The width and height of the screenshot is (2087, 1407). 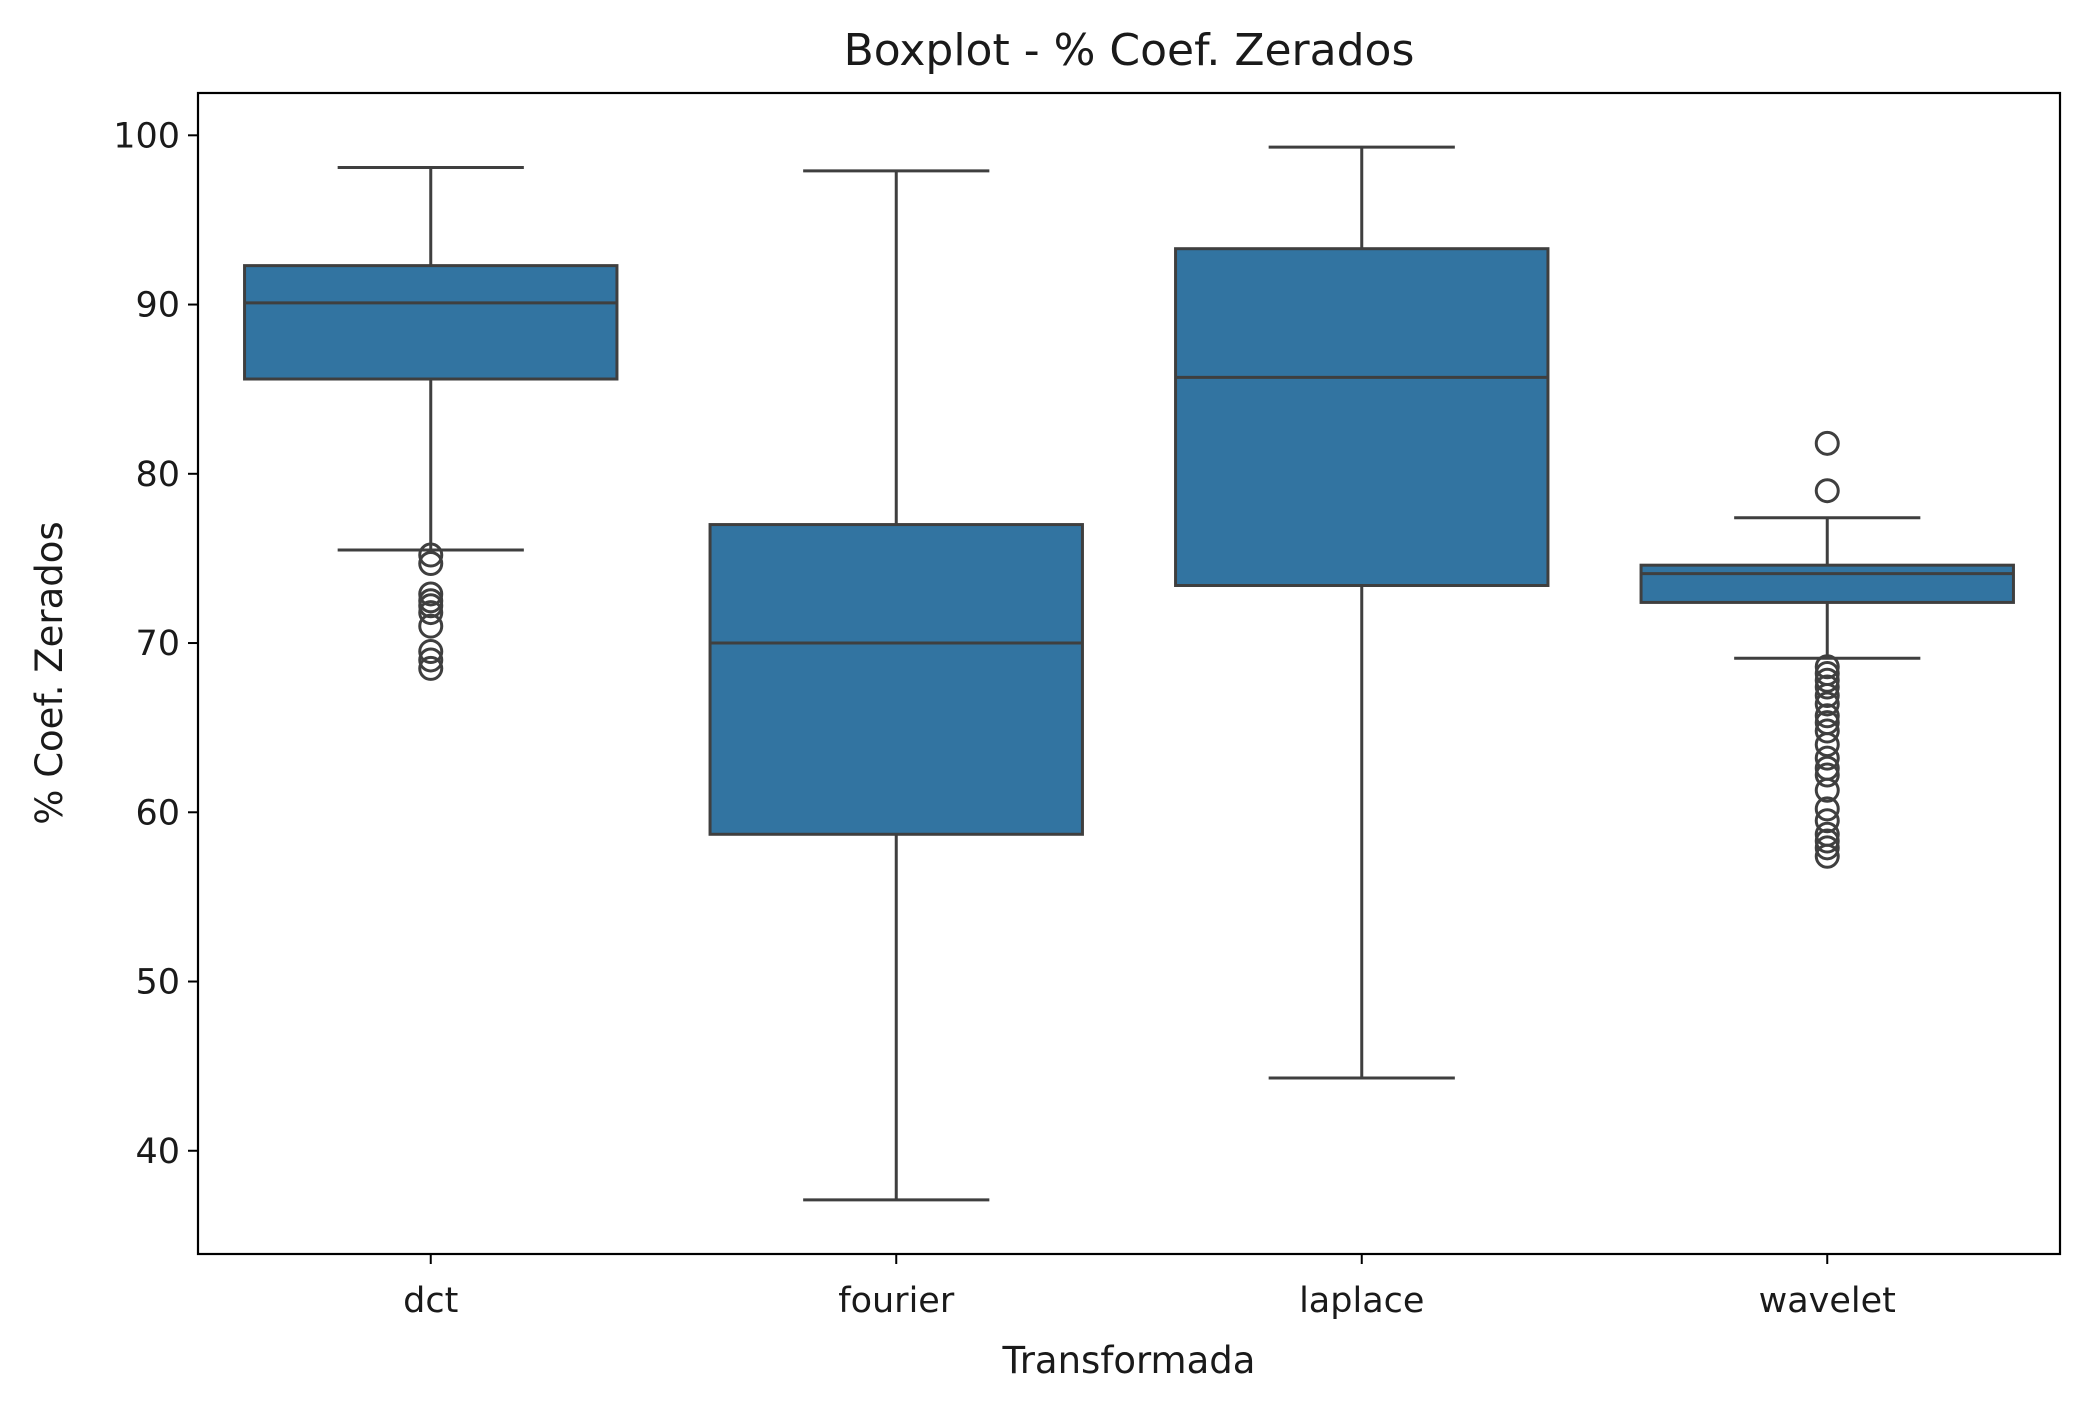 I want to click on y-tick-label: 50, so click(x=157, y=983).